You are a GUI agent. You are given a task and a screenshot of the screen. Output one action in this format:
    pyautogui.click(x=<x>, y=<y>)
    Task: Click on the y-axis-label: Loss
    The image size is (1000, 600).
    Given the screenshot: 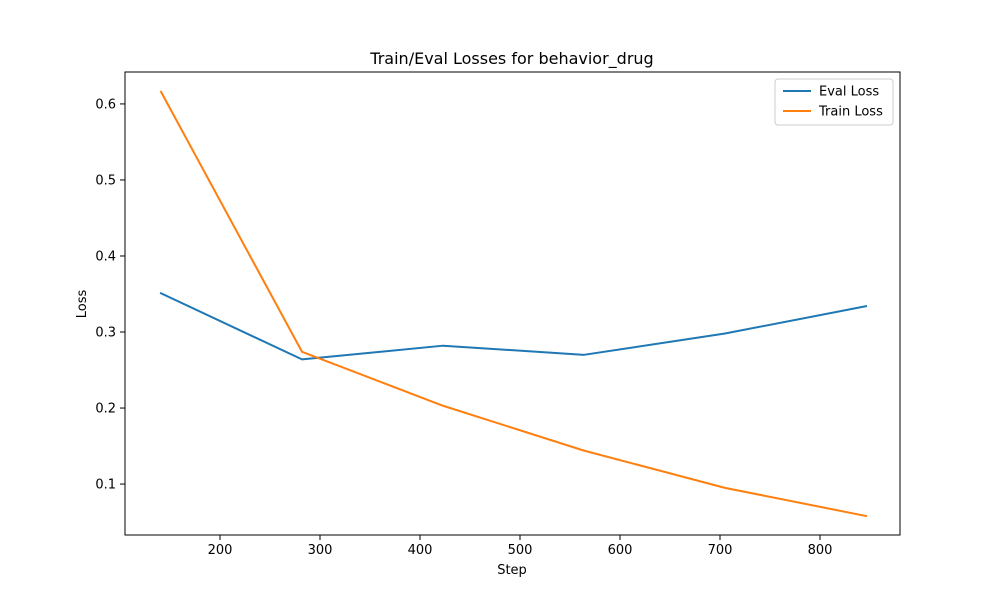 What is the action you would take?
    pyautogui.click(x=82, y=304)
    